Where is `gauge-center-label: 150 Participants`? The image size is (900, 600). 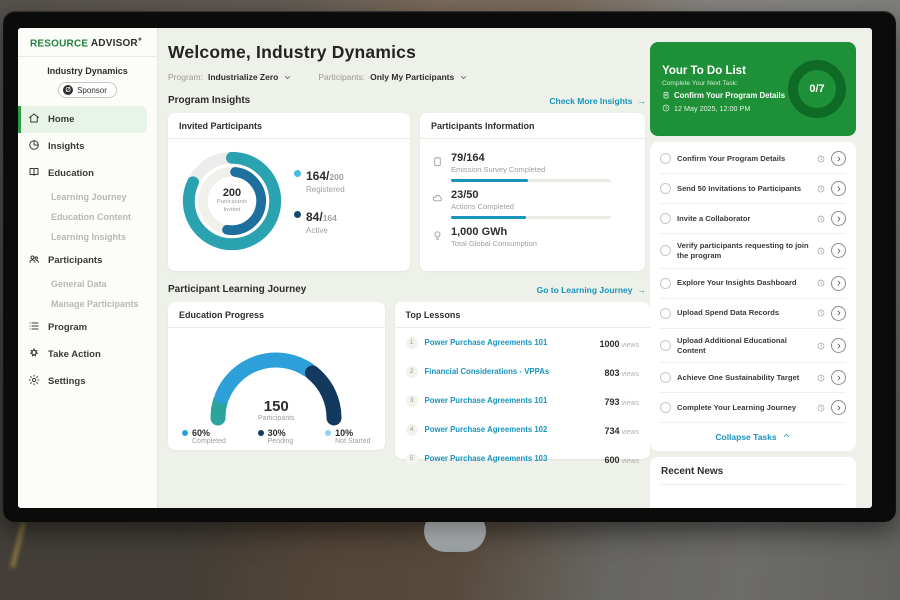
gauge-center-label: 150 Participants is located at coordinates (276, 410).